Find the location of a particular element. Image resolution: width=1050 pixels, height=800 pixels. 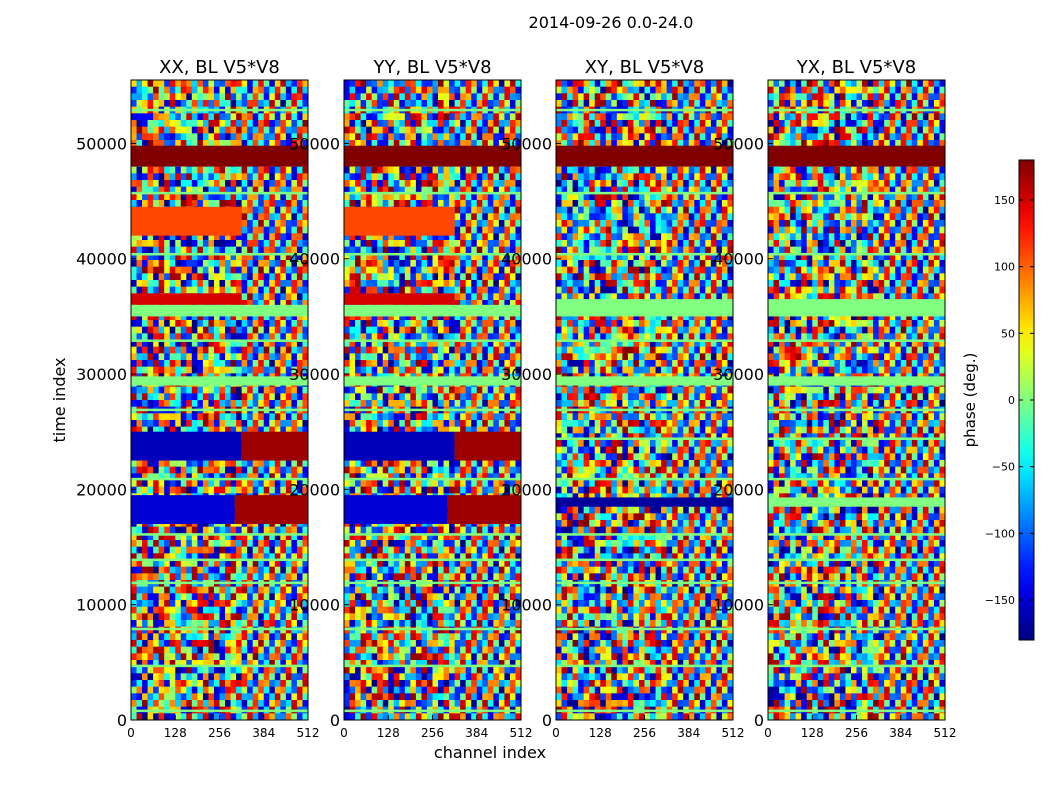

panel-title: XX, BL V5*V8 is located at coordinates (219, 67).